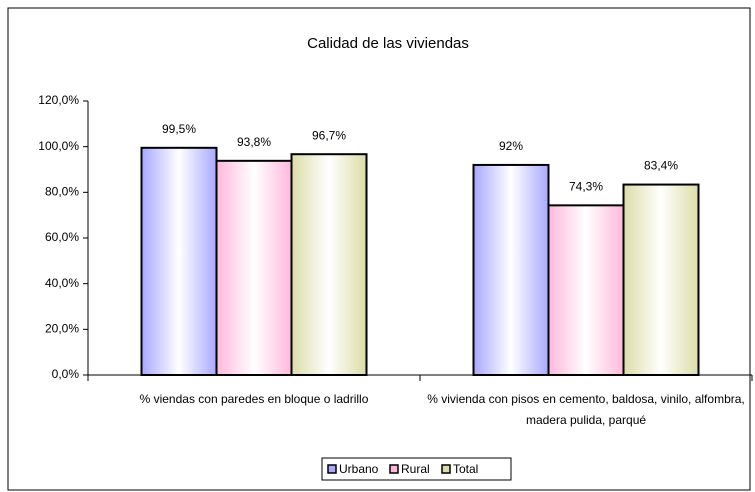 This screenshot has height=492, width=755. What do you see at coordinates (66, 374) in the screenshot?
I see `y-tick-label: 0,0%` at bounding box center [66, 374].